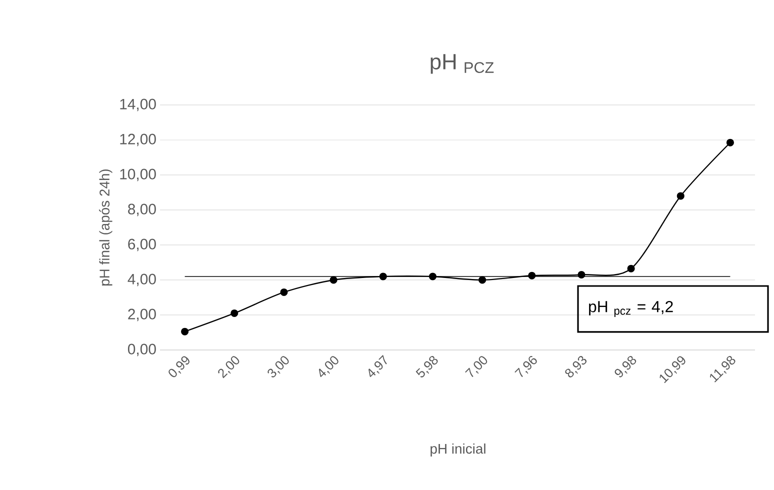 This screenshot has height=490, width=774. I want to click on x-tick-label: 5,98, so click(427, 367).